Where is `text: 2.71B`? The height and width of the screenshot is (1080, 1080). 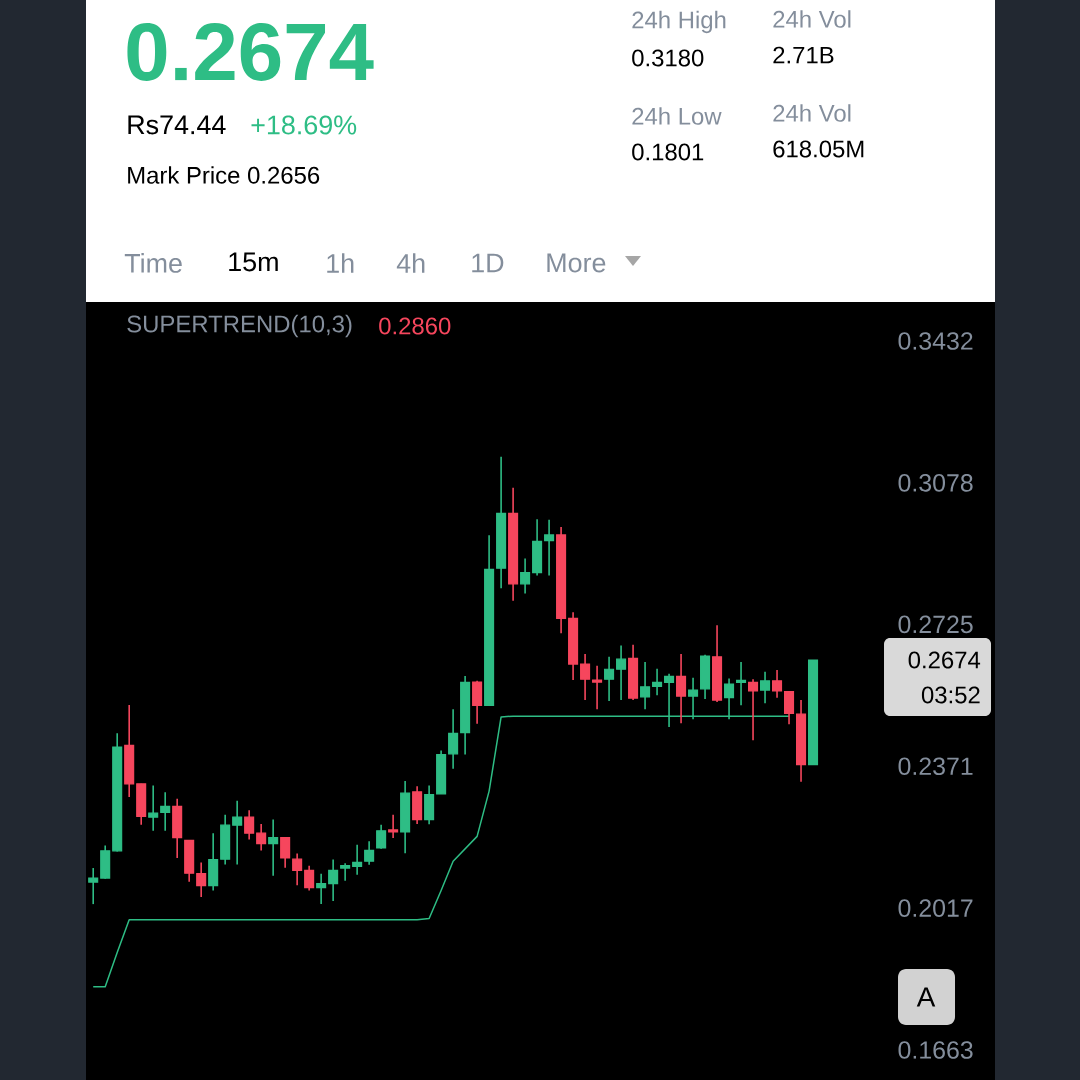
text: 2.71B is located at coordinates (803, 55).